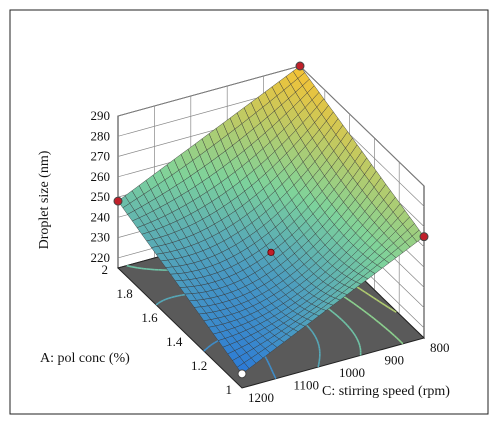  Describe the element at coordinates (440, 347) in the screenshot. I see `y-tick-label: 800` at that location.